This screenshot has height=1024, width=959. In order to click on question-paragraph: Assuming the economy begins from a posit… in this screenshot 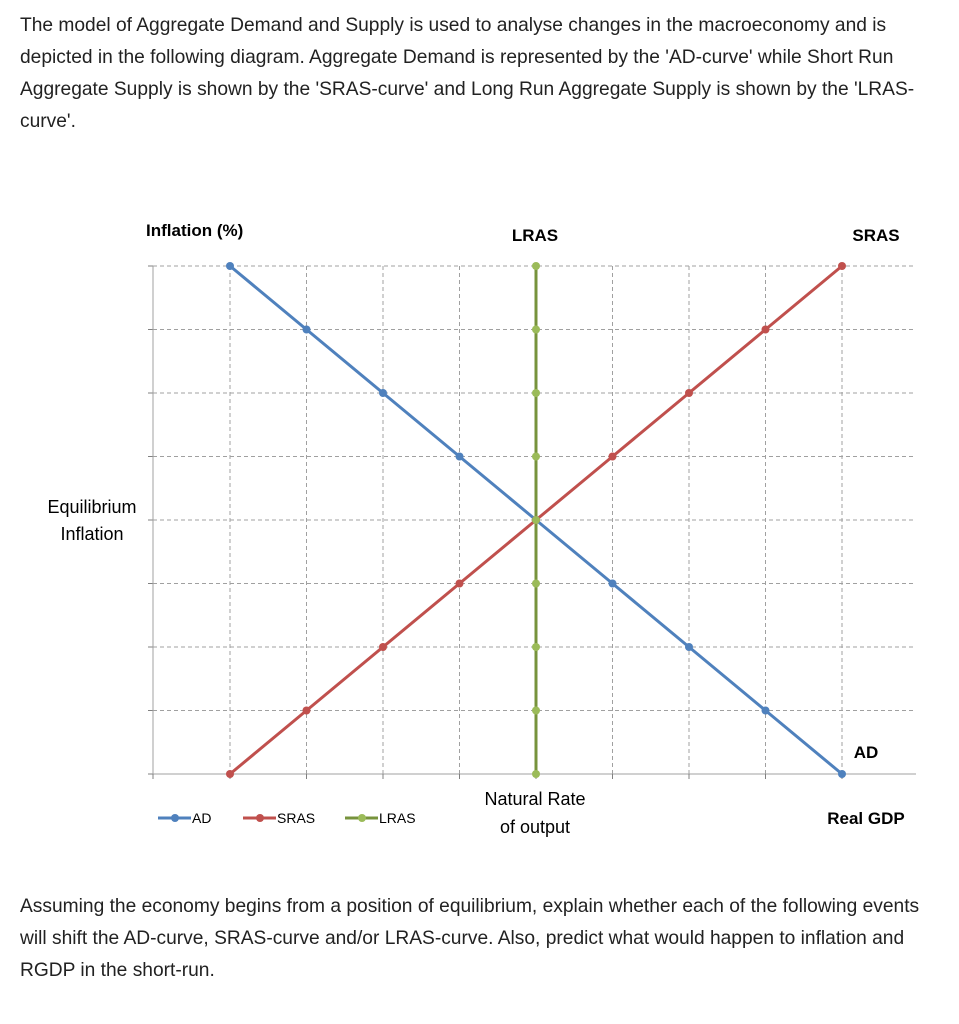, I will do `click(470, 938)`.